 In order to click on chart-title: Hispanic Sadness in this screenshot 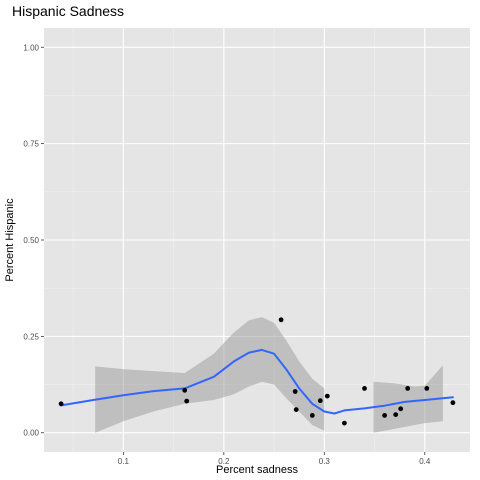, I will do `click(68, 11)`.